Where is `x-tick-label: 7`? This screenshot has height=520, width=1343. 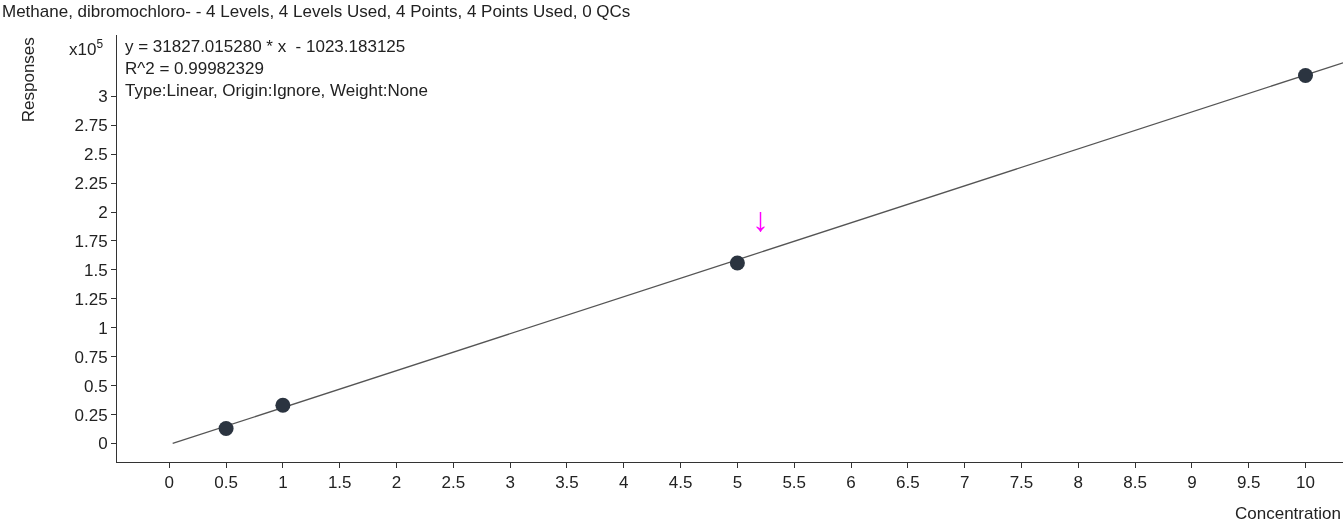 x-tick-label: 7 is located at coordinates (964, 483).